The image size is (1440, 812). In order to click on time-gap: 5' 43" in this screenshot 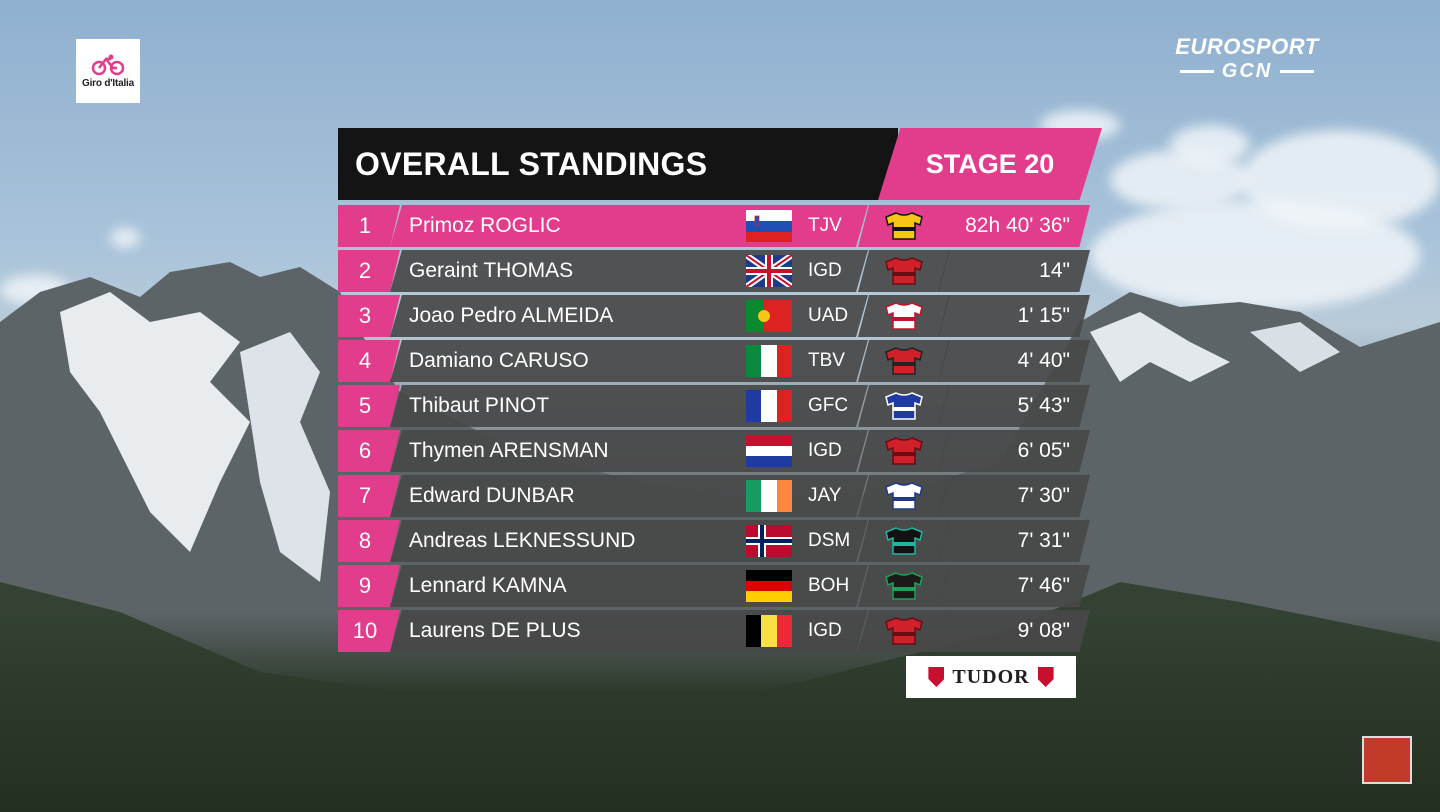, I will do `click(1014, 406)`.